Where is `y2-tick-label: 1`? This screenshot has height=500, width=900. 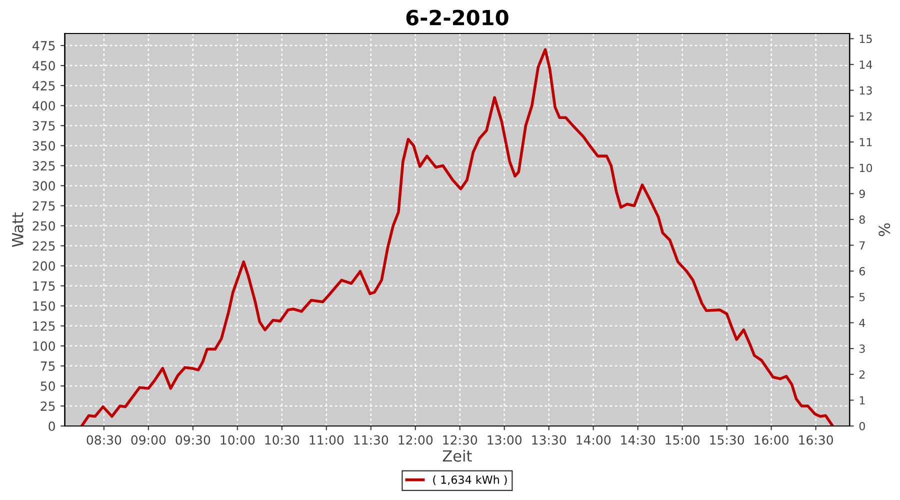
y2-tick-label: 1 is located at coordinates (862, 400).